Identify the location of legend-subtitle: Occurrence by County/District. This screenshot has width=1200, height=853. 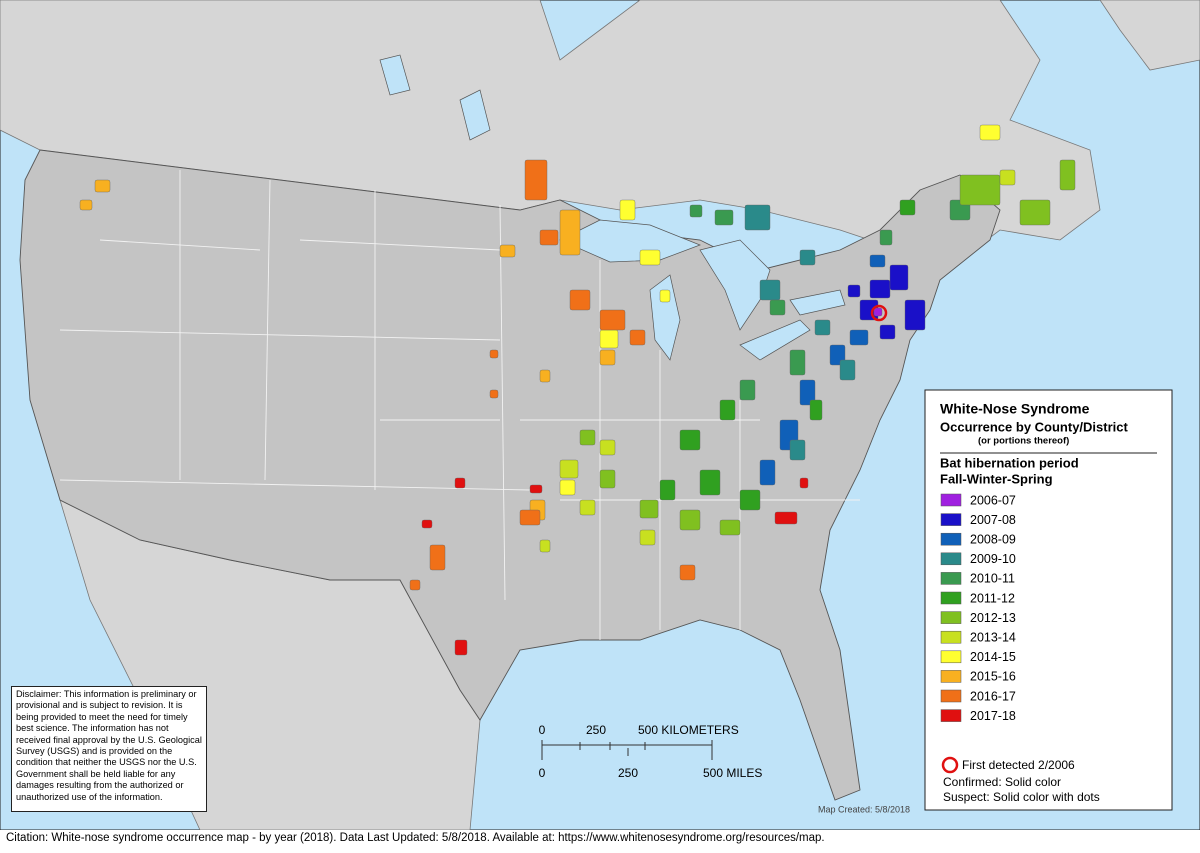
(1034, 426).